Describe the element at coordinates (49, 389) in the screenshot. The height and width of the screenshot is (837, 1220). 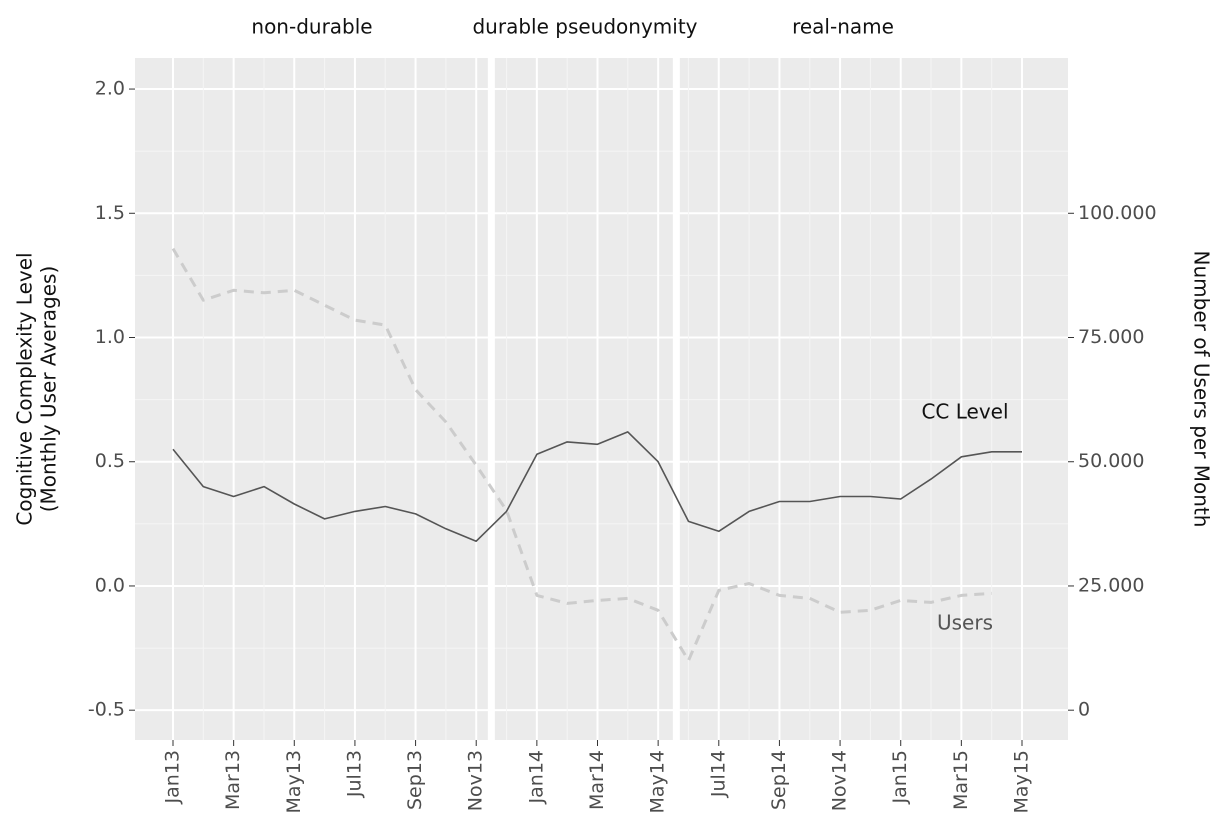
I see `y-axis-title: (Monthly User Averages)` at that location.